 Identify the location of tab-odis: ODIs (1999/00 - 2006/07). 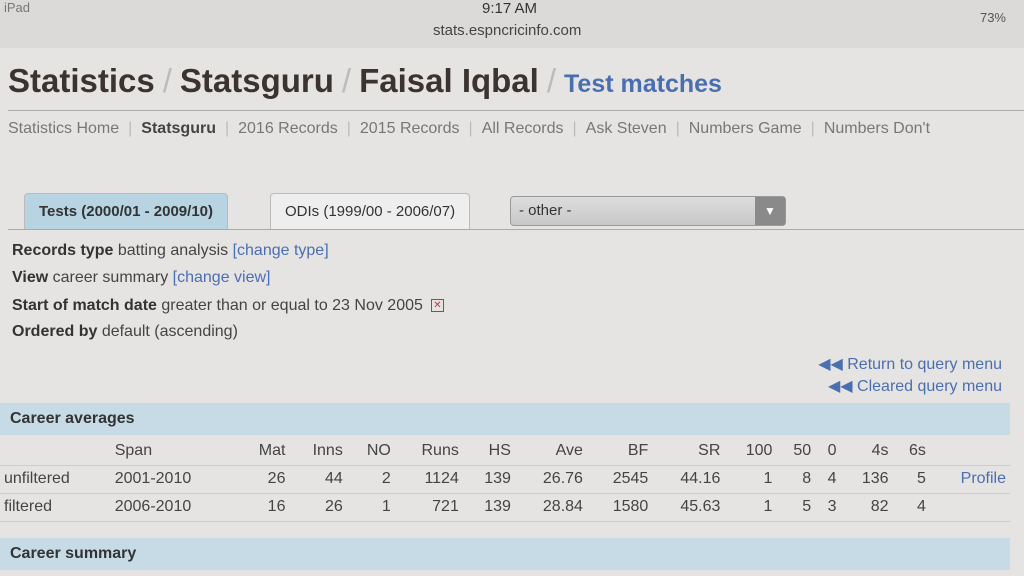
(370, 211).